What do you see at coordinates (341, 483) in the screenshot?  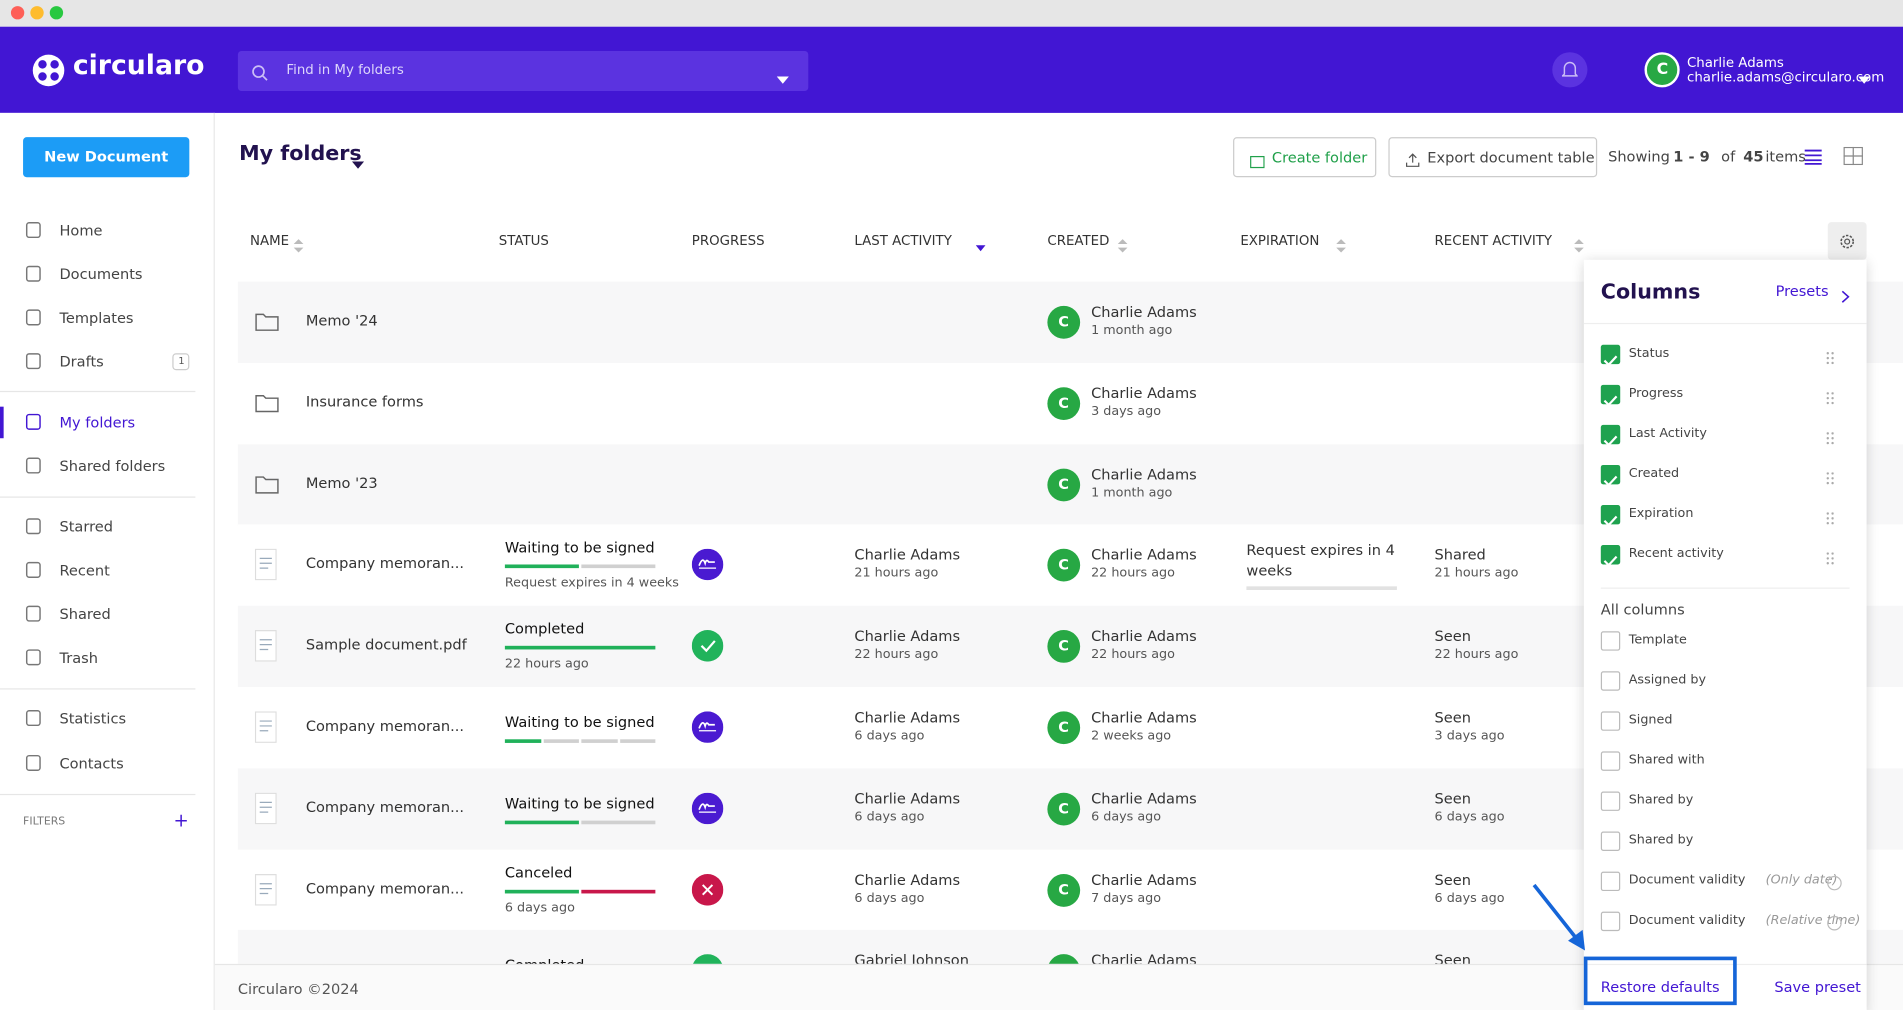 I see `item-name: Memo '23` at bounding box center [341, 483].